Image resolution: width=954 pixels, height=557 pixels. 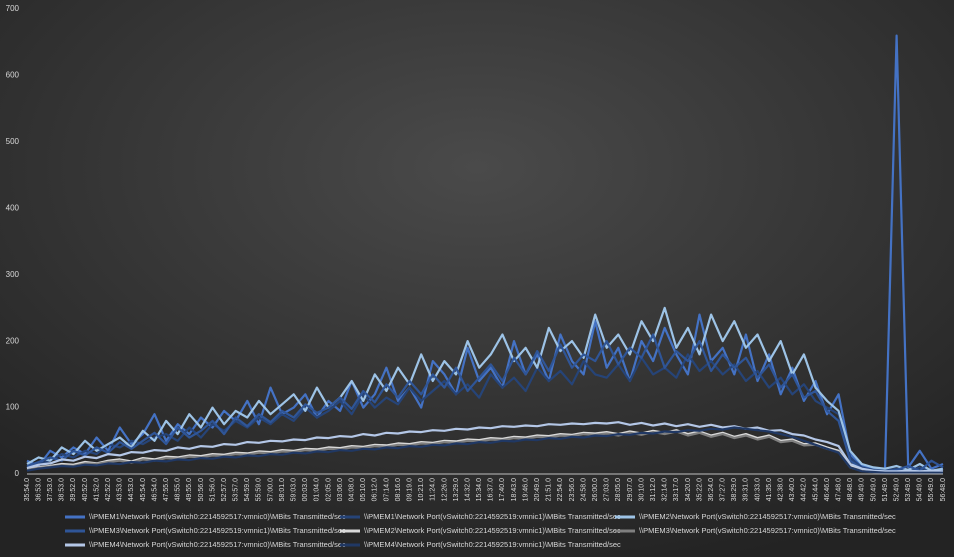 I want to click on x-tick-label: 05:10.0, so click(x=363, y=489).